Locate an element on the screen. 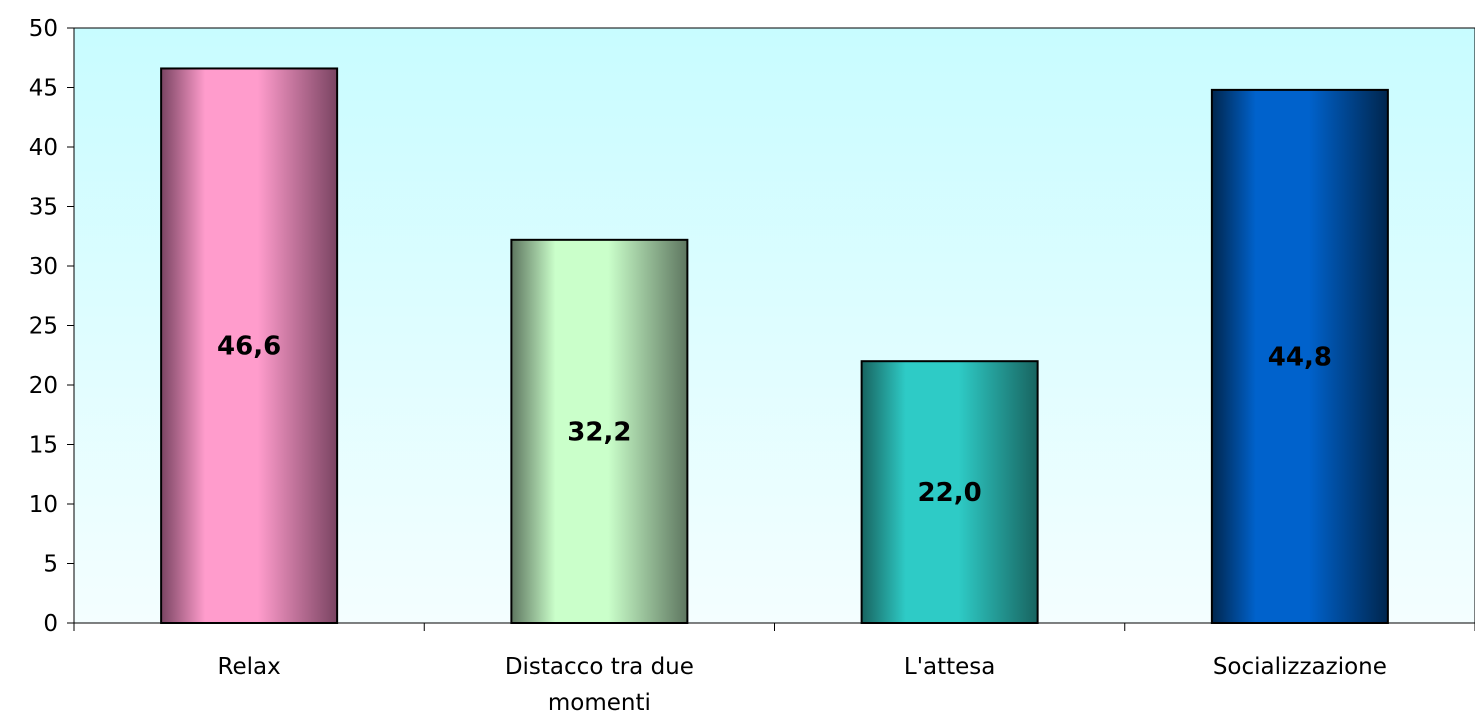  y-axis: 0 5 10 15 20 25 30 35 40 45 50 is located at coordinates (52, 326).